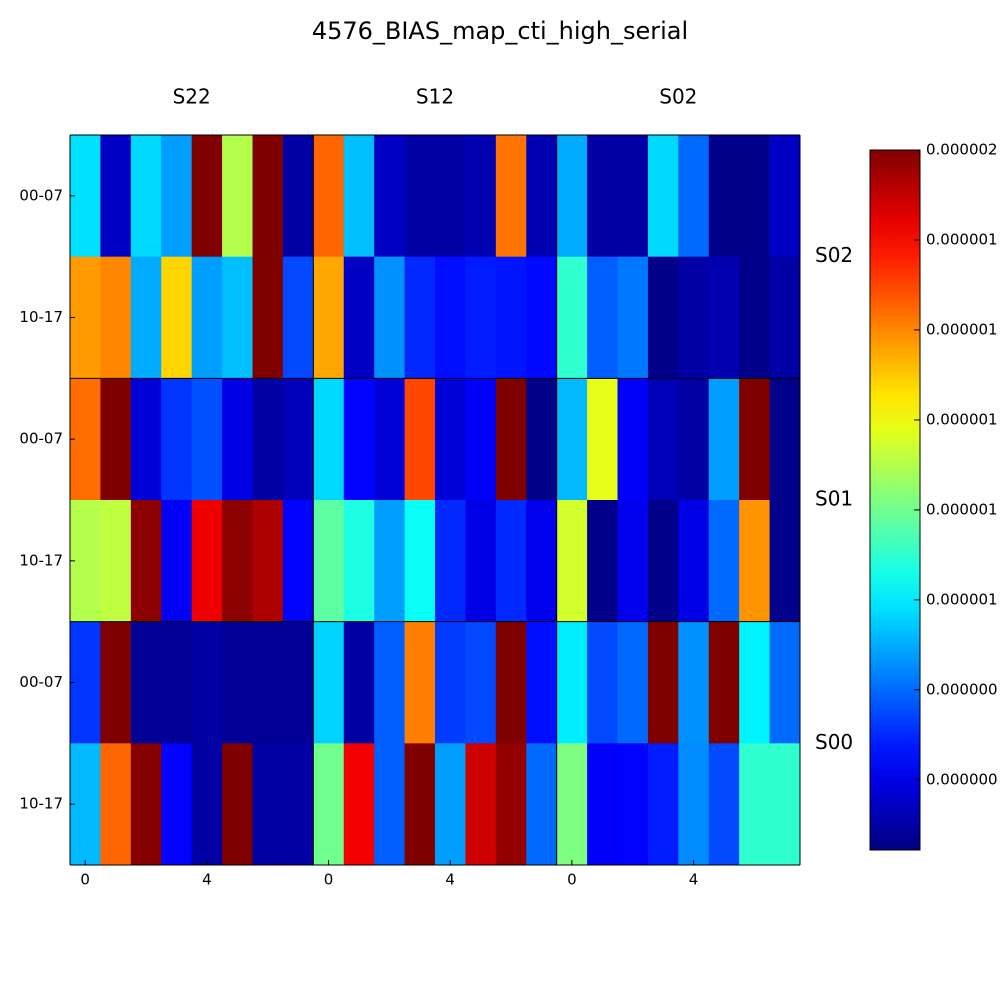  Describe the element at coordinates (500, 31) in the screenshot. I see `chart-title: 4576_BIAS_map_cti_high_serial` at that location.